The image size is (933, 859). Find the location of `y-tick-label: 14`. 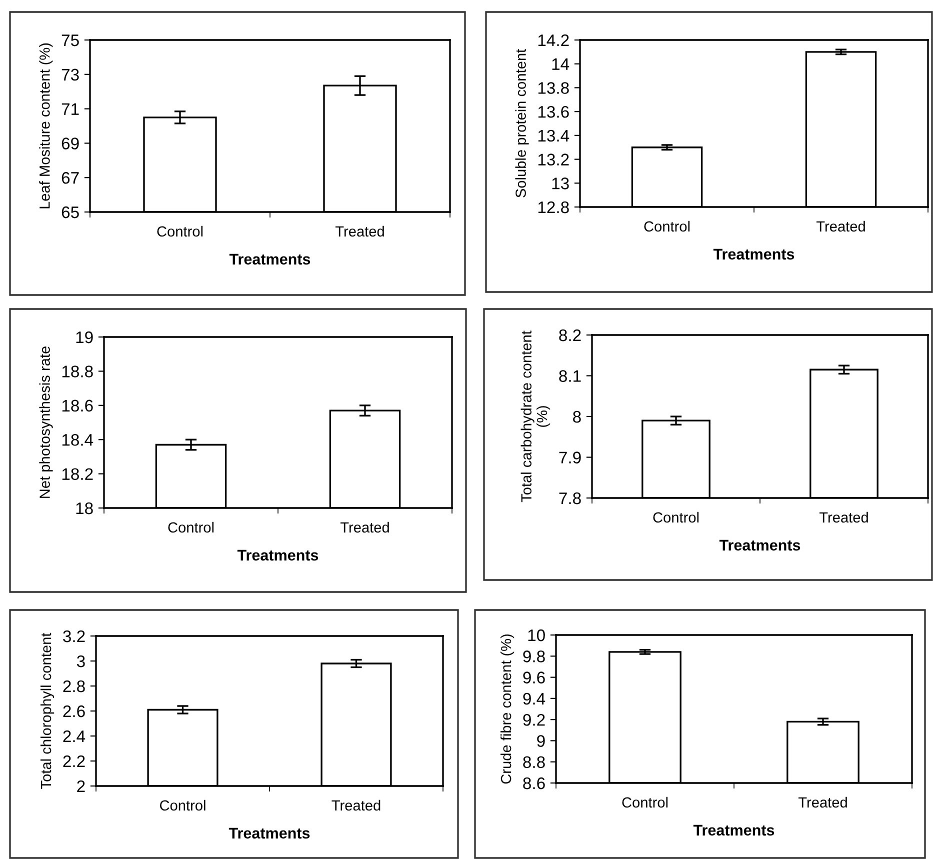

y-tick-label: 14 is located at coordinates (561, 64).